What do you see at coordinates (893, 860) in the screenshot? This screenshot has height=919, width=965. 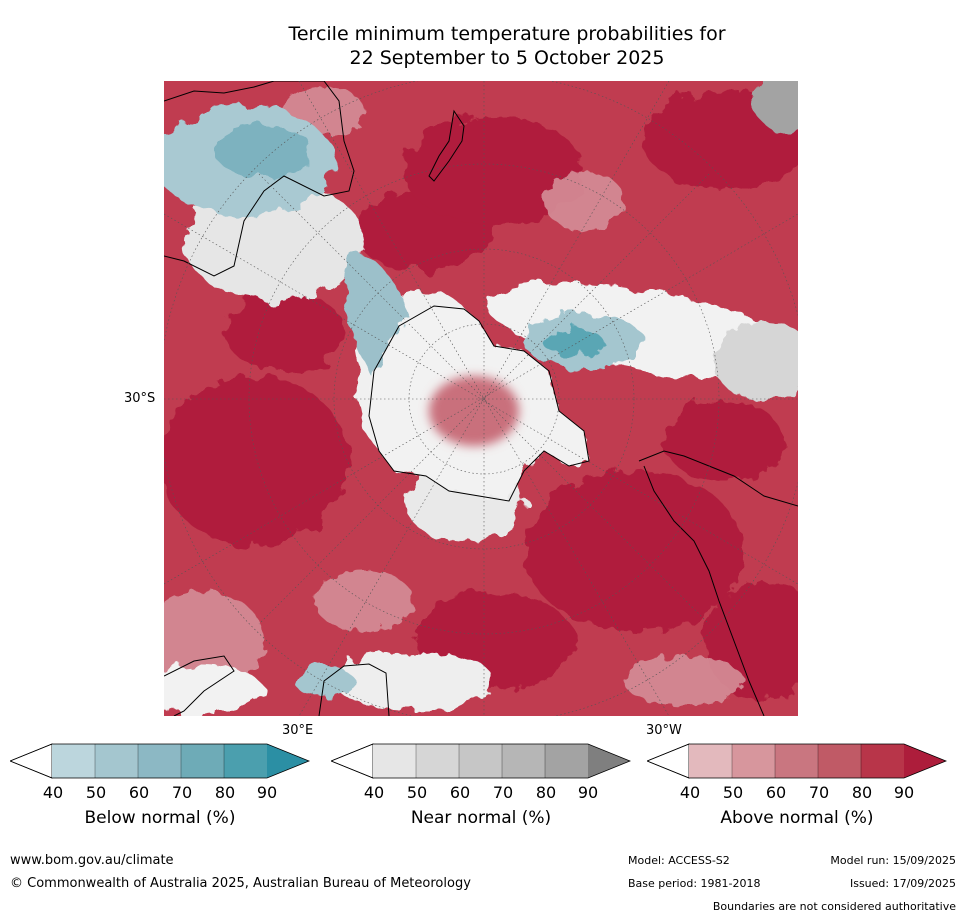 I see `model-run-text: Model run: 15/09/2025` at bounding box center [893, 860].